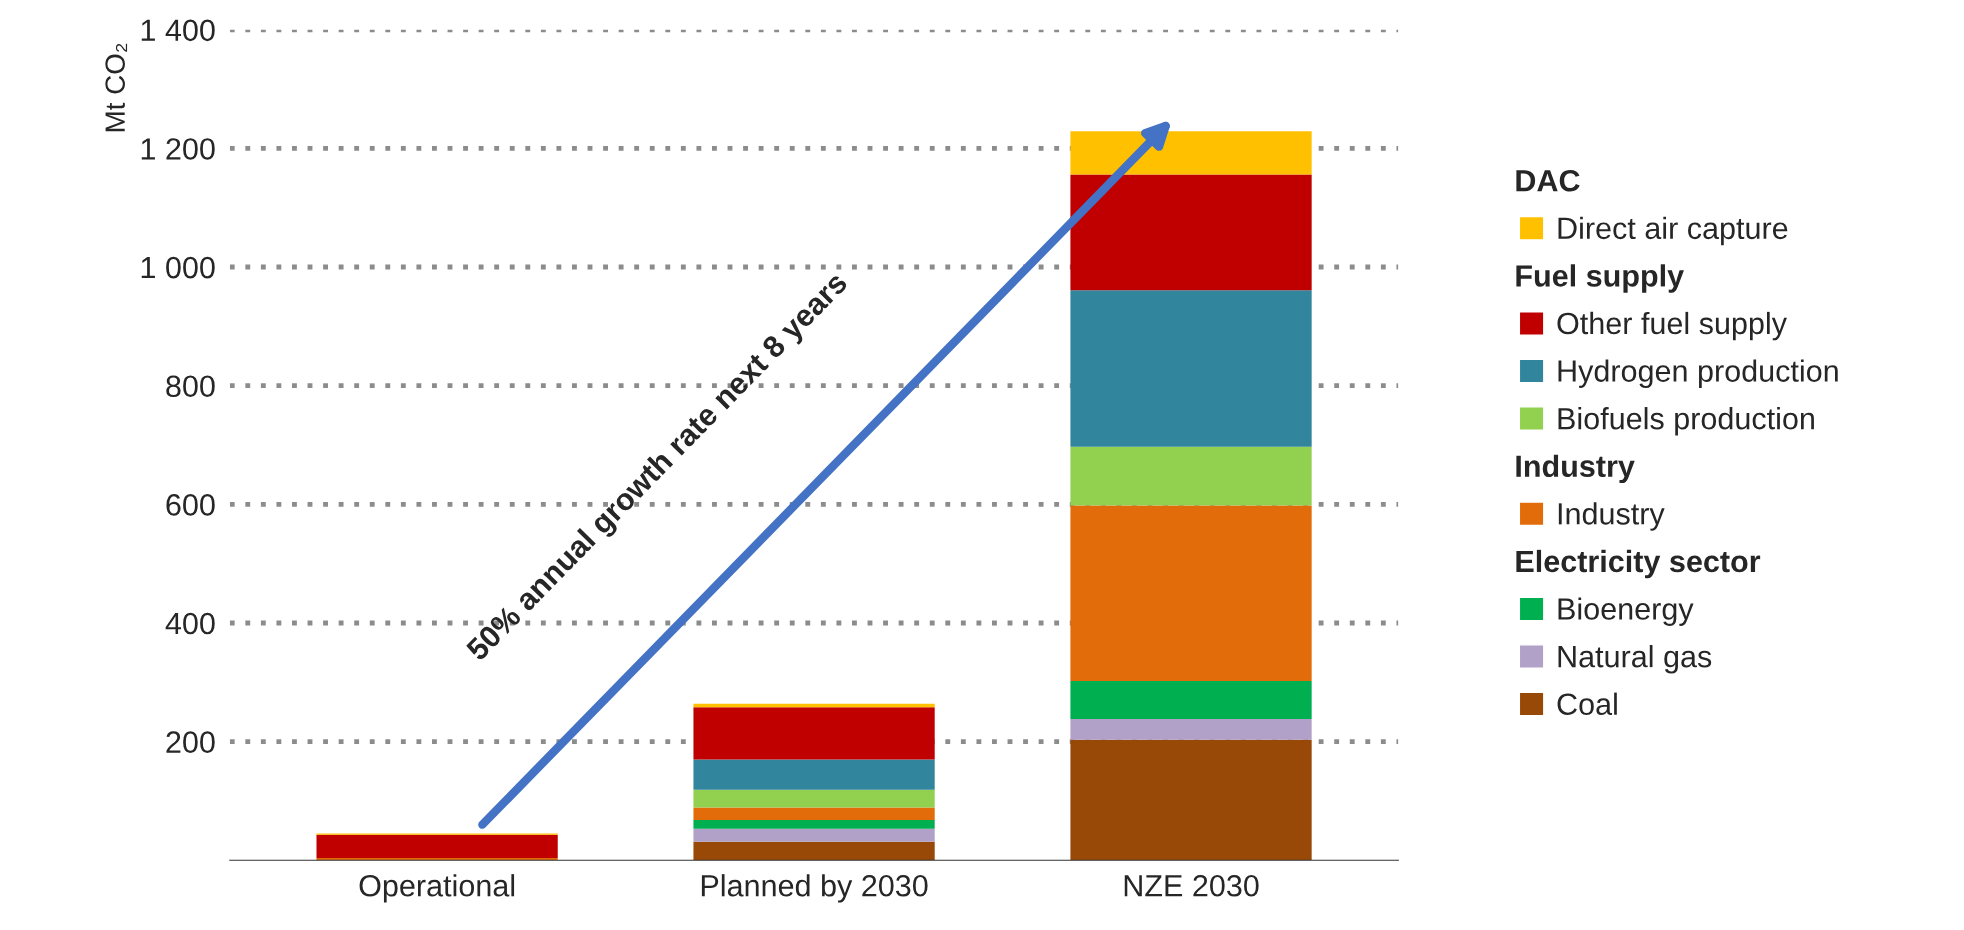 The image size is (1964, 930). Describe the element at coordinates (1611, 516) in the screenshot. I see `legend-label: Industry` at that location.